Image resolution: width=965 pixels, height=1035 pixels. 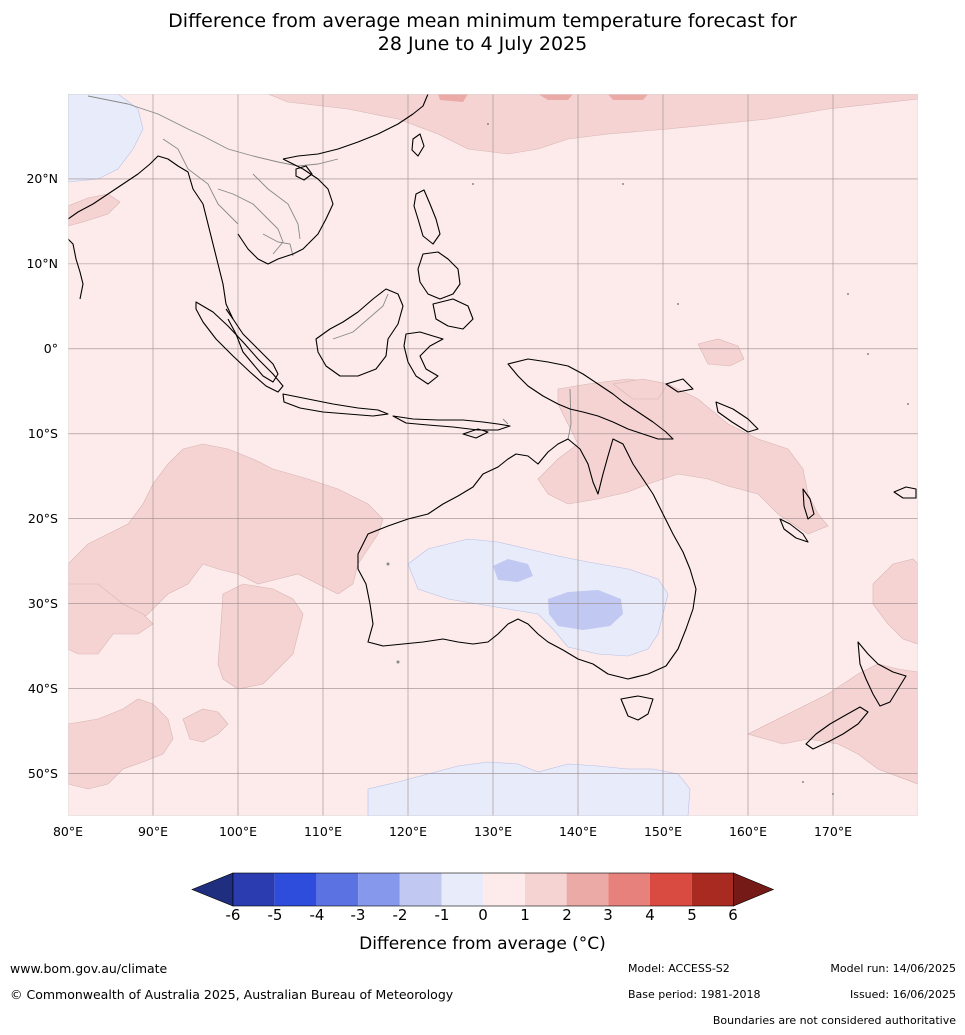 What do you see at coordinates (905, 492) in the screenshot?
I see `coast-fiji` at bounding box center [905, 492].